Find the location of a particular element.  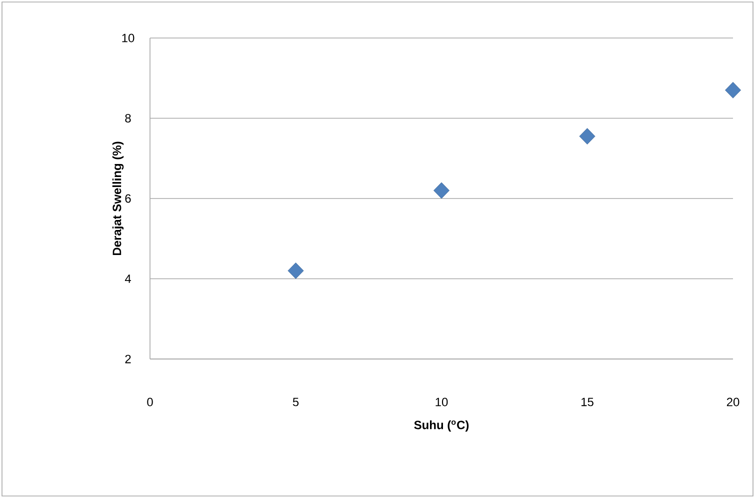

y-tick-label: 4 is located at coordinates (127, 278).